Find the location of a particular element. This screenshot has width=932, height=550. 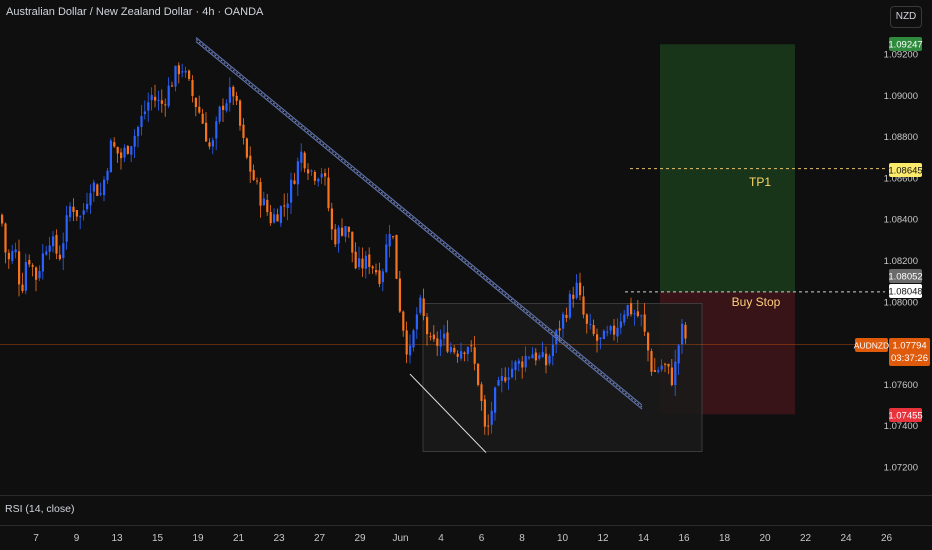

tp1-label: TP1 is located at coordinates (760, 182).